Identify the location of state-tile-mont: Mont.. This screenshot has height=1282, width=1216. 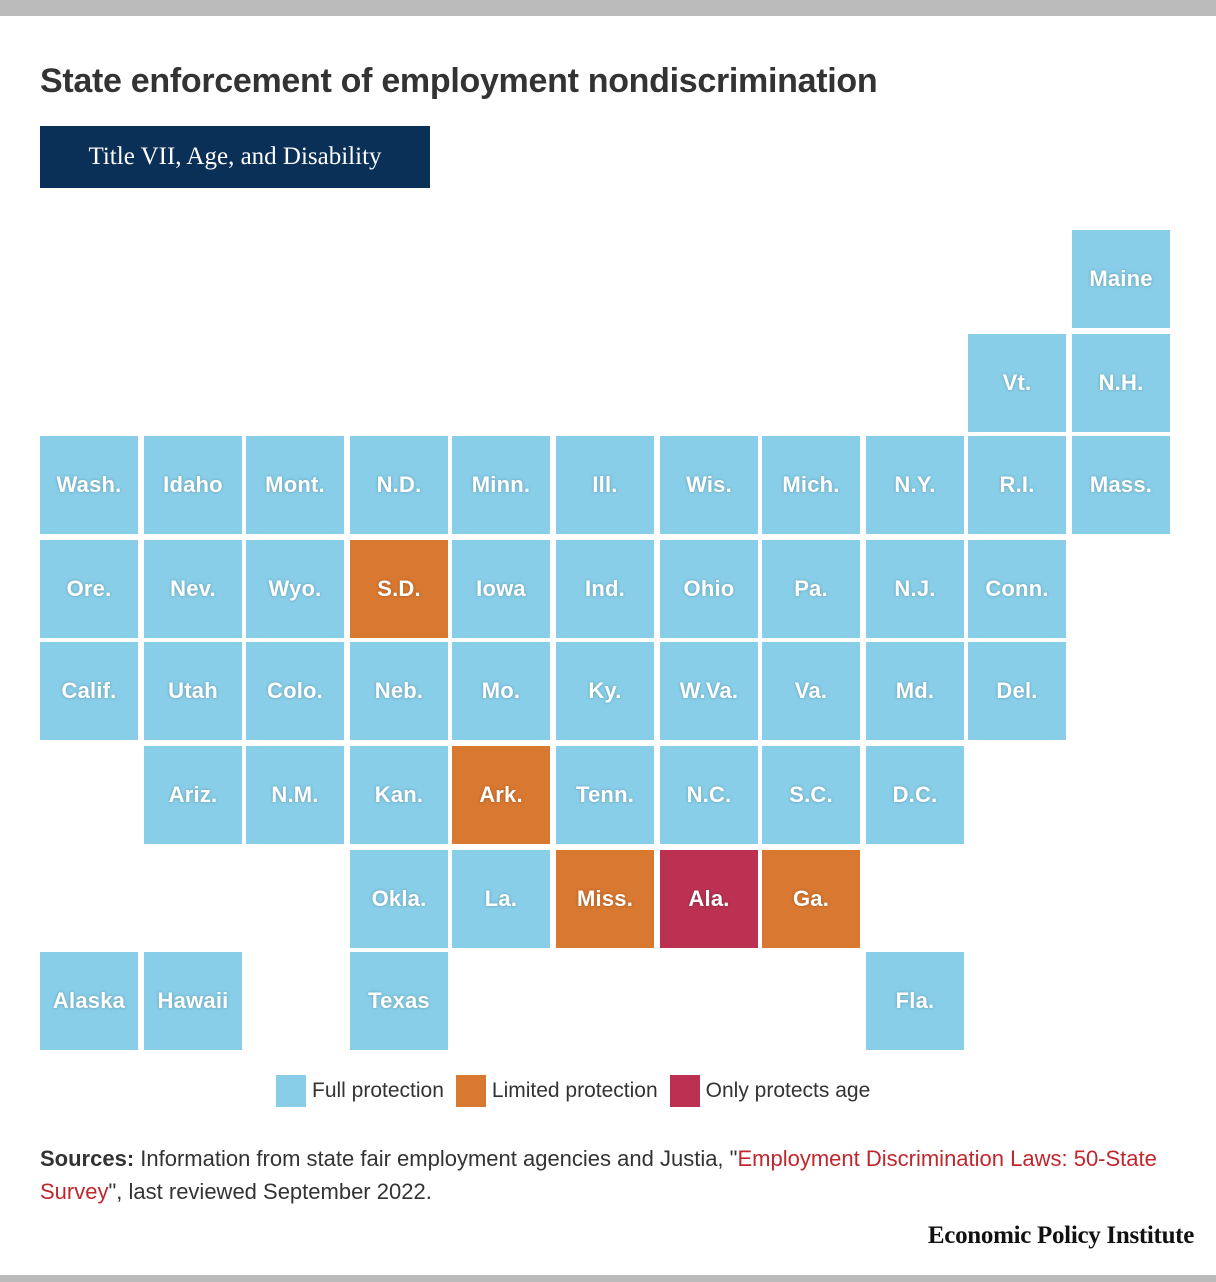
(295, 485).